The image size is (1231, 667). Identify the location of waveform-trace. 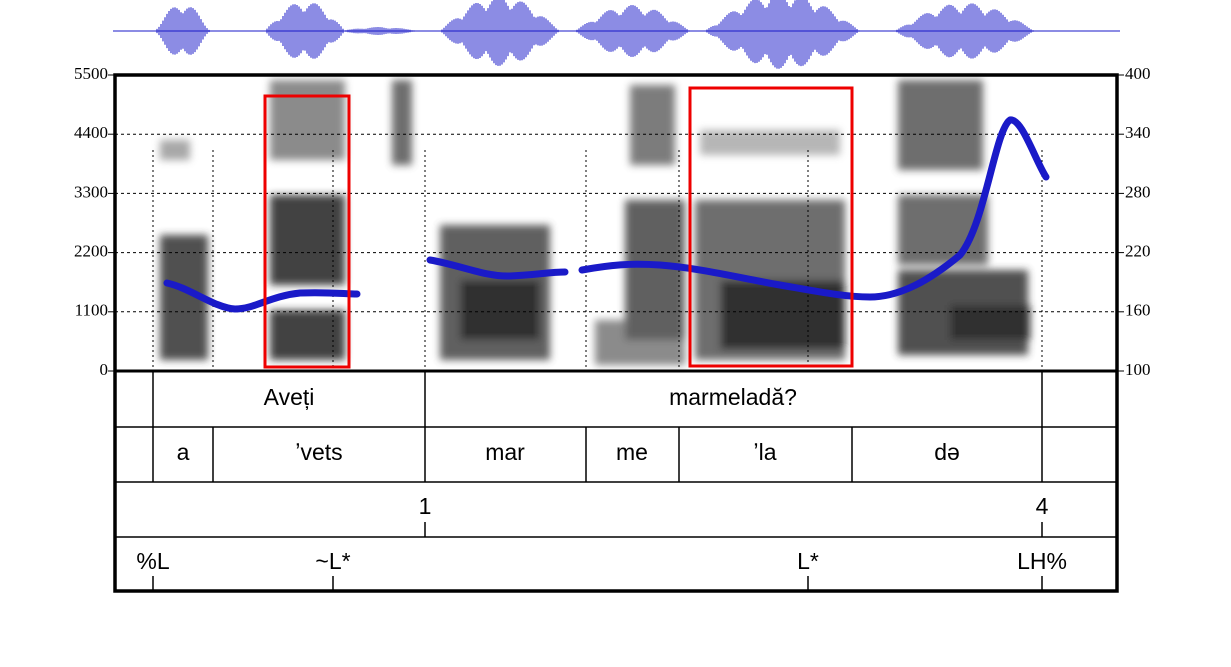
(616, 34).